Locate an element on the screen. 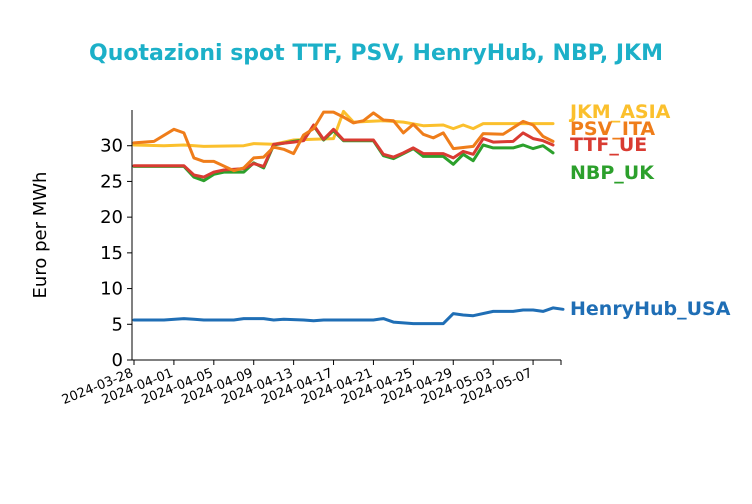 The width and height of the screenshot is (752, 504). y-tick-label: 10 is located at coordinates (111, 289).